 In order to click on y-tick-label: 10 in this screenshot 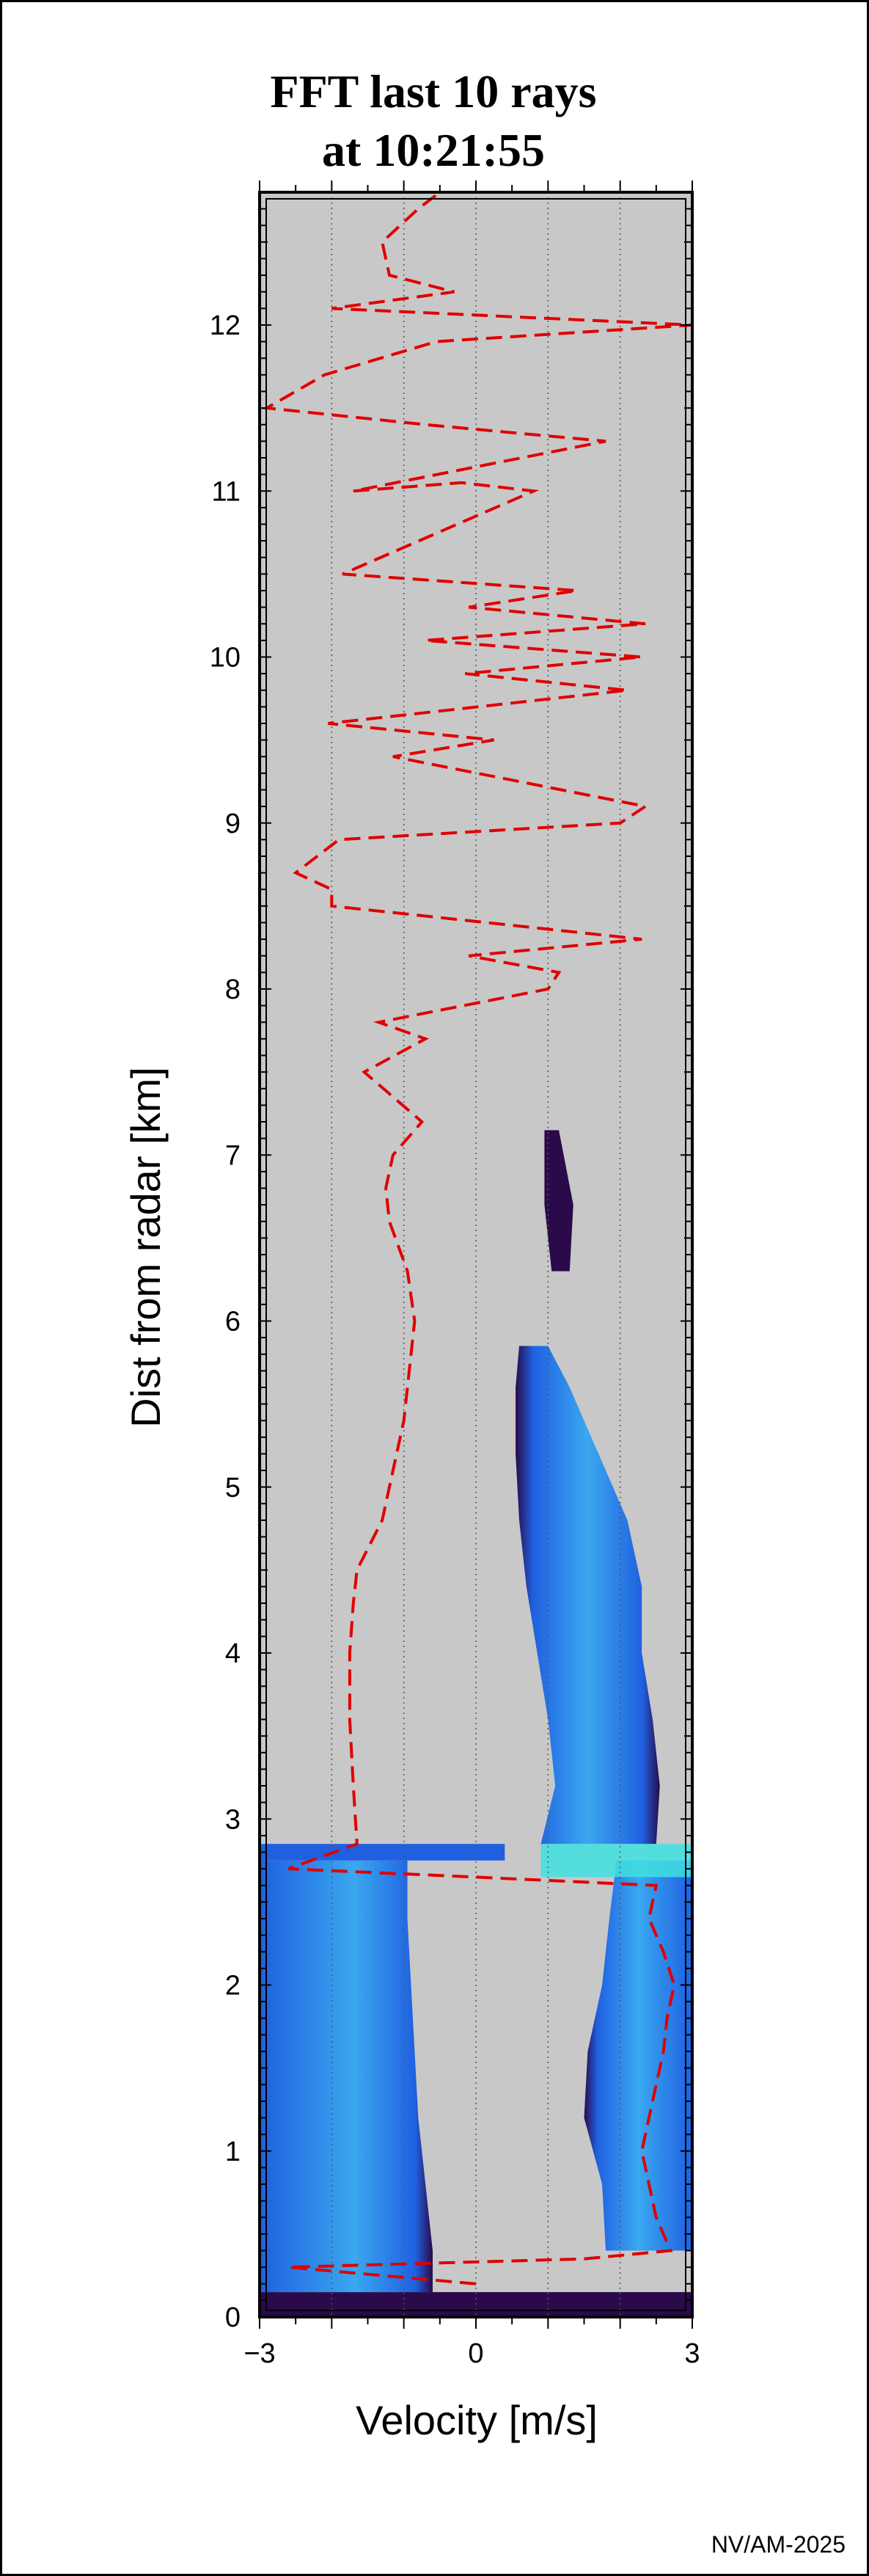, I will do `click(225, 659)`.